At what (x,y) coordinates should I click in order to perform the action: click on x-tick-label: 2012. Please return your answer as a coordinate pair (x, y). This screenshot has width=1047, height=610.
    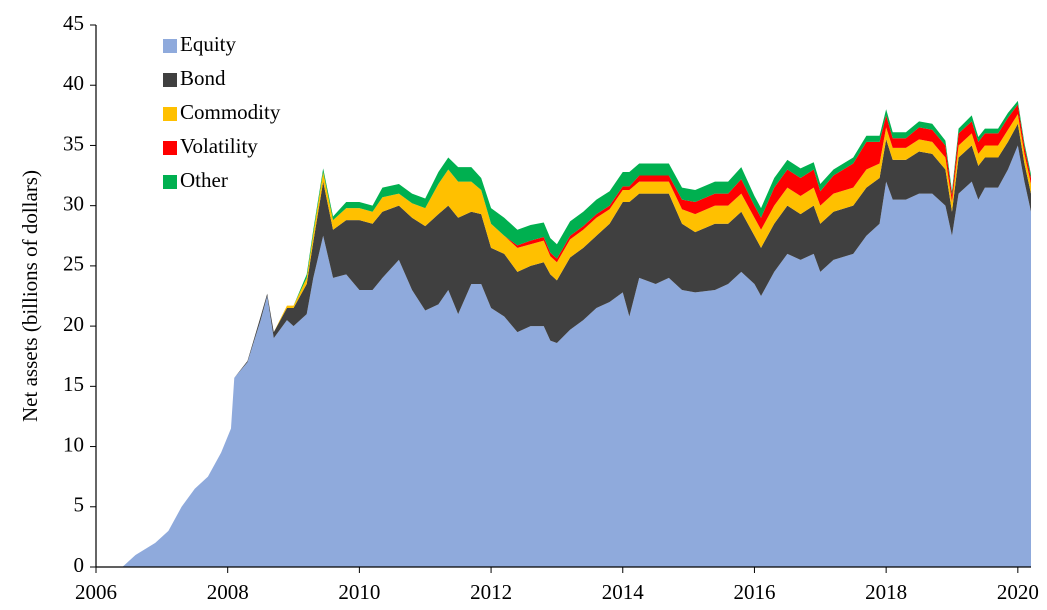
    Looking at the image, I should click on (491, 592).